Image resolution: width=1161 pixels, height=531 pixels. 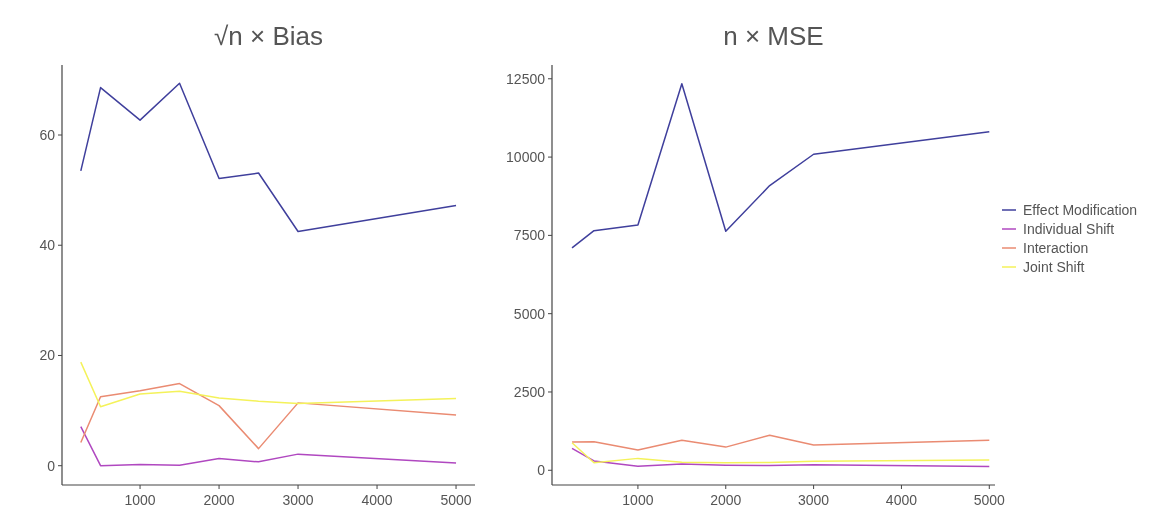 What do you see at coordinates (1056, 247) in the screenshot?
I see `legend-label: Interaction` at bounding box center [1056, 247].